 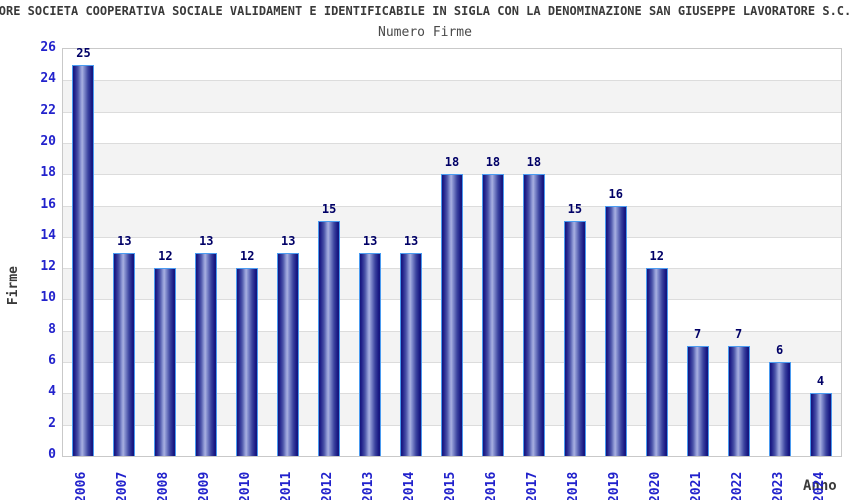 I want to click on y-tick-label: 8, so click(x=52, y=329).